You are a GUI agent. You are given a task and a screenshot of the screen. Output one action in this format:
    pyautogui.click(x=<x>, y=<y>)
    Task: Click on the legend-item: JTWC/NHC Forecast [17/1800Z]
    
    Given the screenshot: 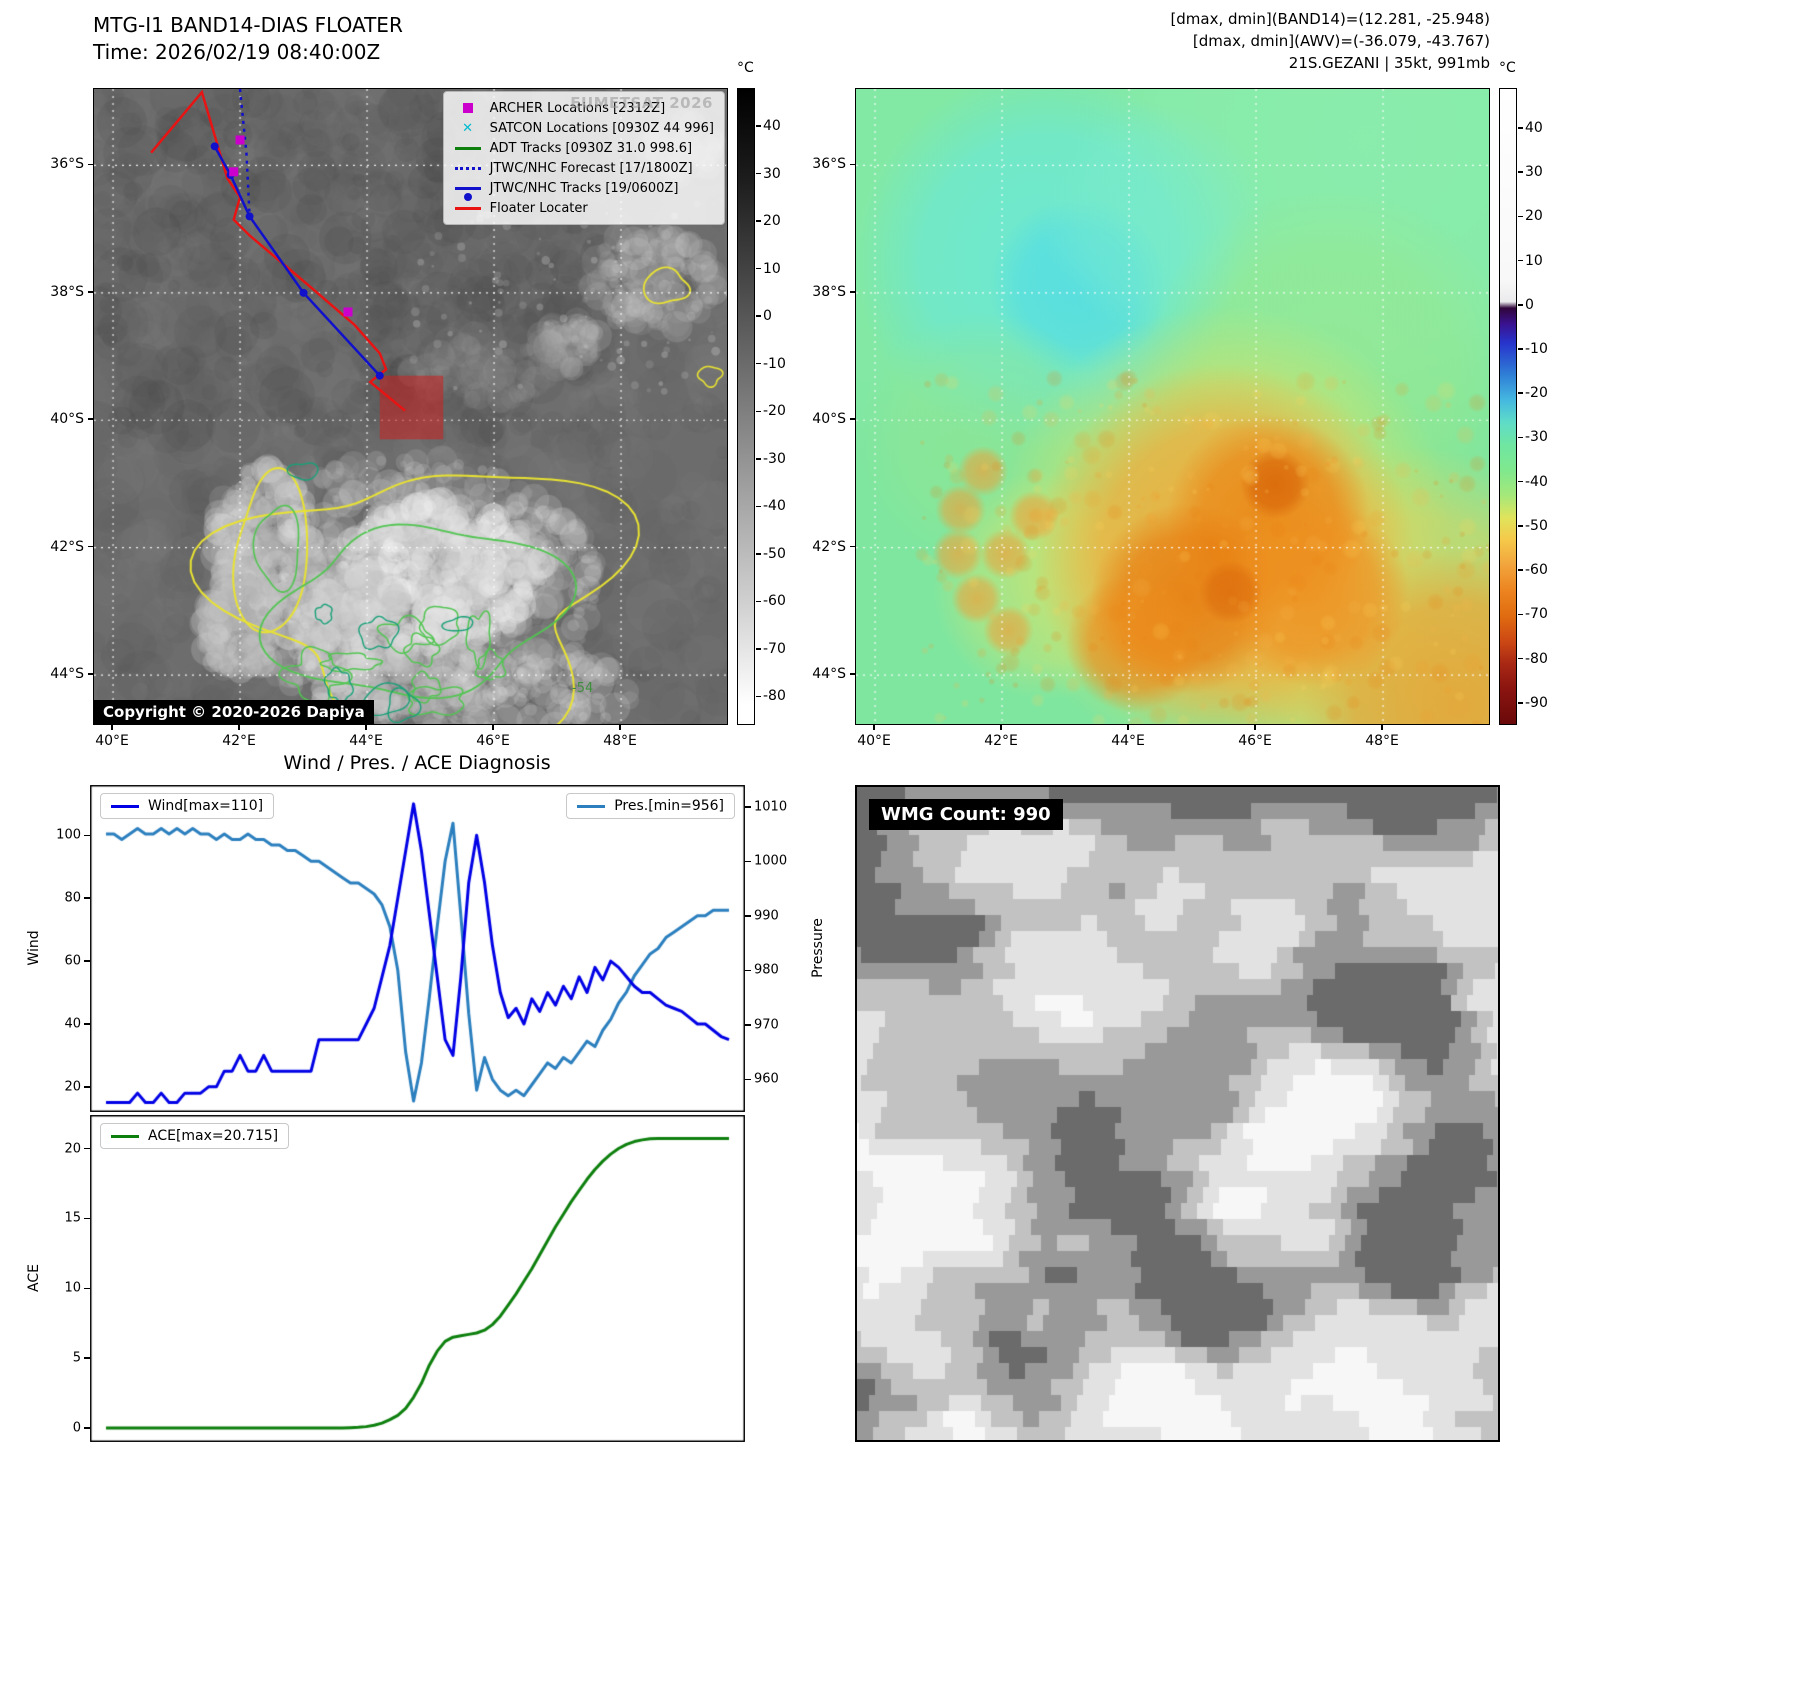 What is the action you would take?
    pyautogui.click(x=584, y=168)
    